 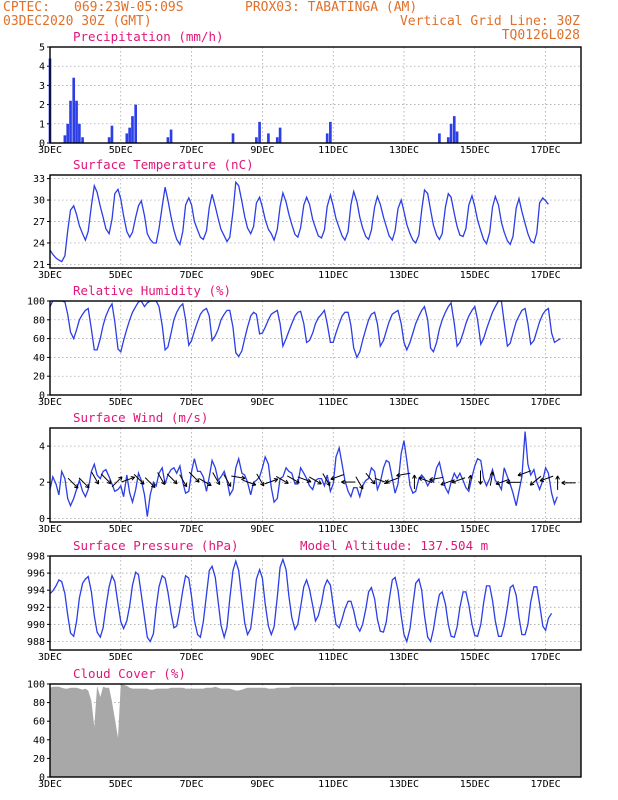 I want to click on header-run-time: 03DEC2020 30Z (GMT), so click(x=77, y=21).